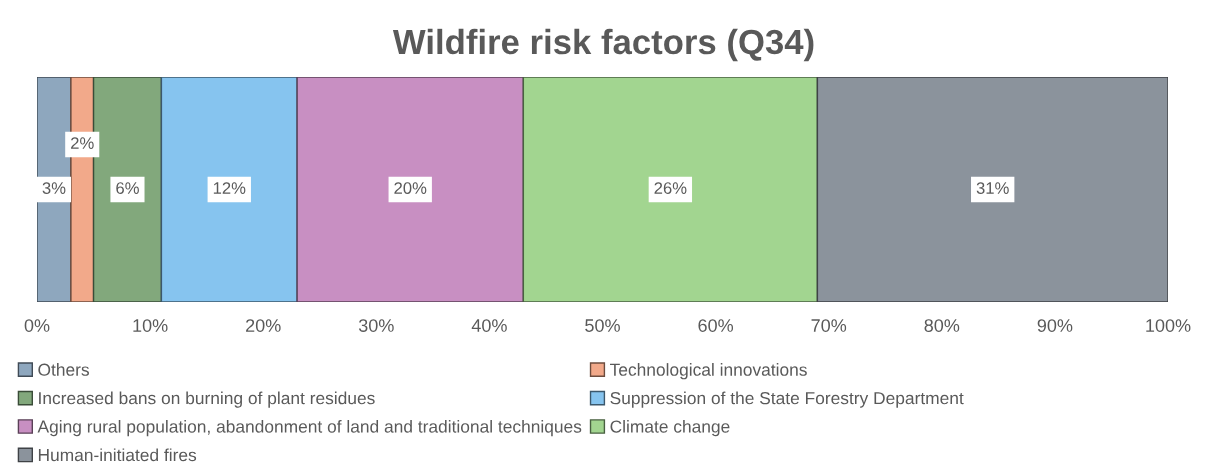 The width and height of the screenshot is (1208, 475). I want to click on data-label: 6%, so click(127, 188).